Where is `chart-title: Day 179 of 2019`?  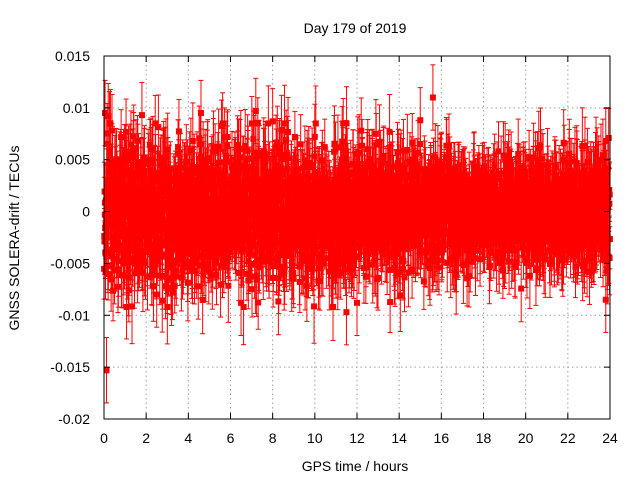
chart-title: Day 179 of 2019 is located at coordinates (355, 28).